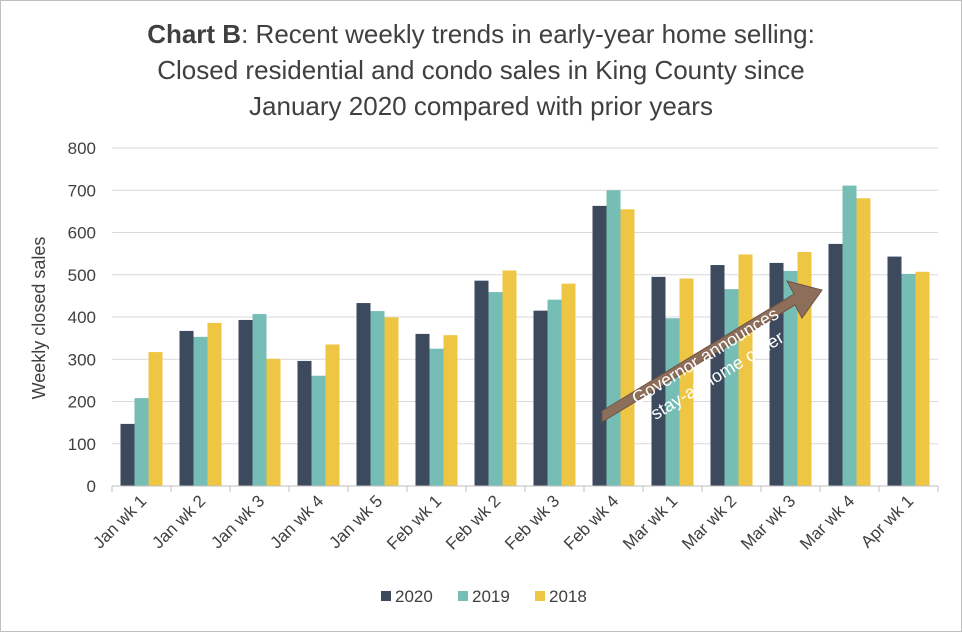  Describe the element at coordinates (709, 522) in the screenshot. I see `x-tick-label: Mar wk 2` at that location.